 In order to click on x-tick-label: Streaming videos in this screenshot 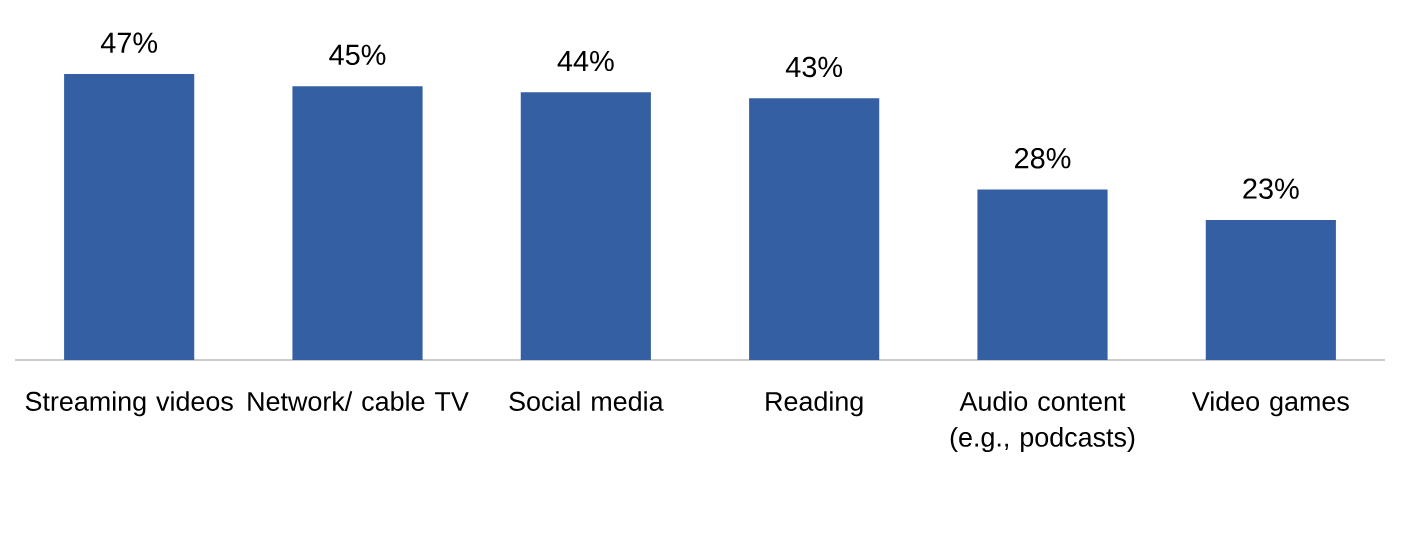, I will do `click(129, 404)`.